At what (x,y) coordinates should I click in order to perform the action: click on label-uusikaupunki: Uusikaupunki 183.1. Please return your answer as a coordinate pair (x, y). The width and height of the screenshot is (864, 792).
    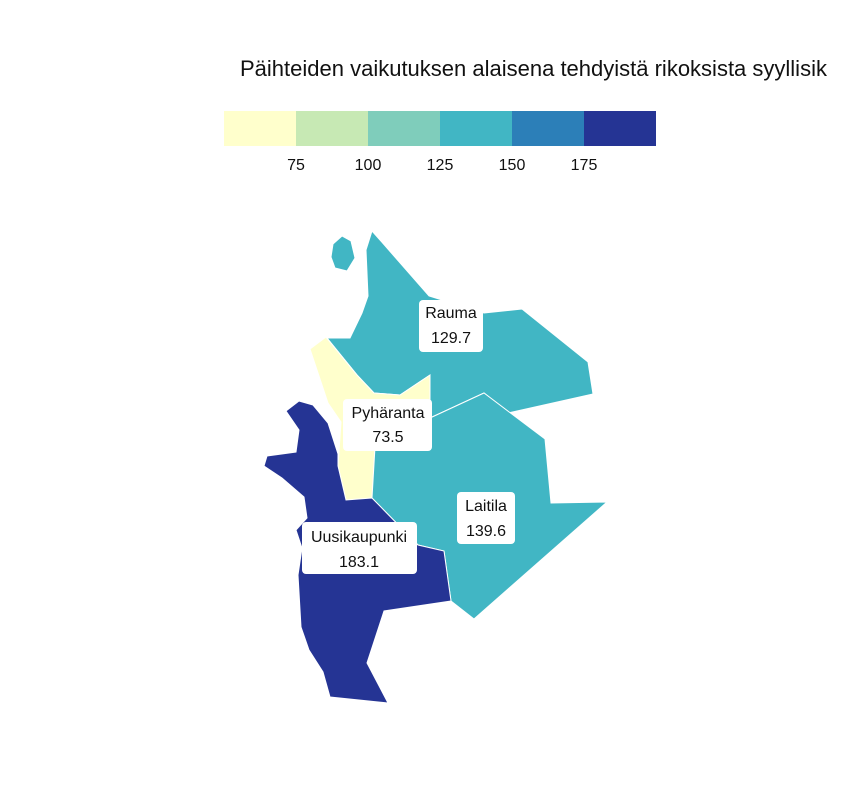
    Looking at the image, I should click on (359, 548).